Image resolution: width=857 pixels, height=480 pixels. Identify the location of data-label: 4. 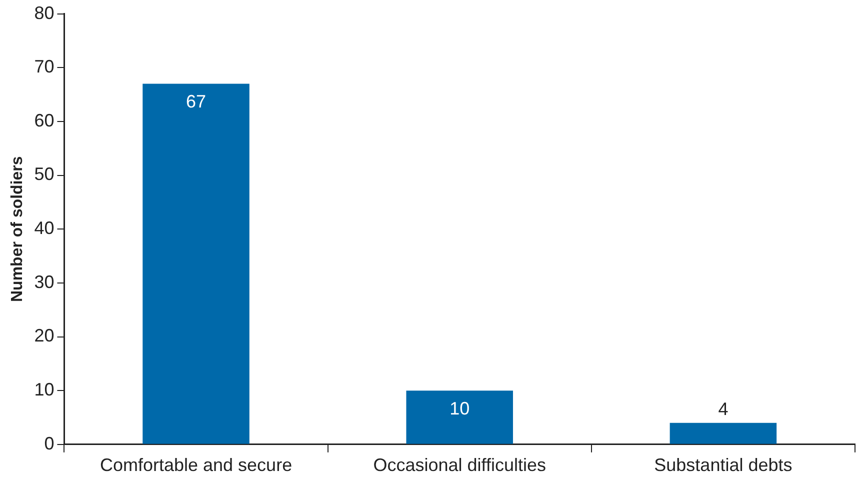
(723, 408).